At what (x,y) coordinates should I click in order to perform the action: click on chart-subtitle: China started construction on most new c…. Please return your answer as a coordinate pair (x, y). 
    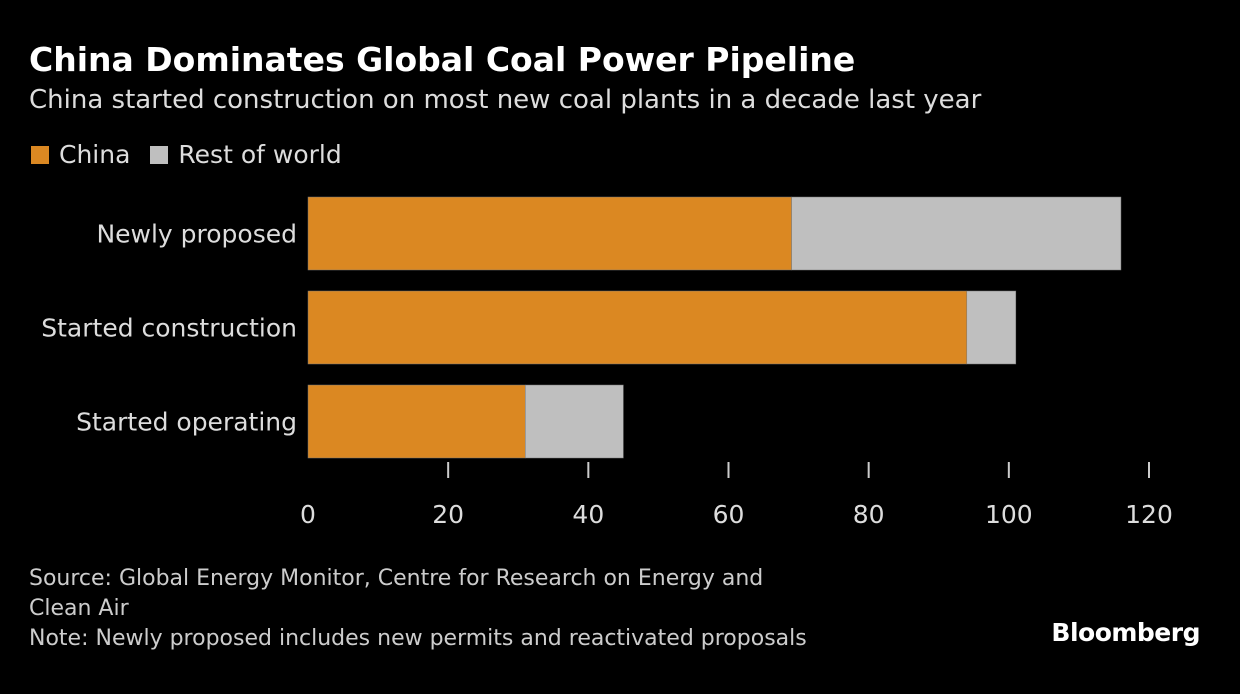
    Looking at the image, I should click on (505, 100).